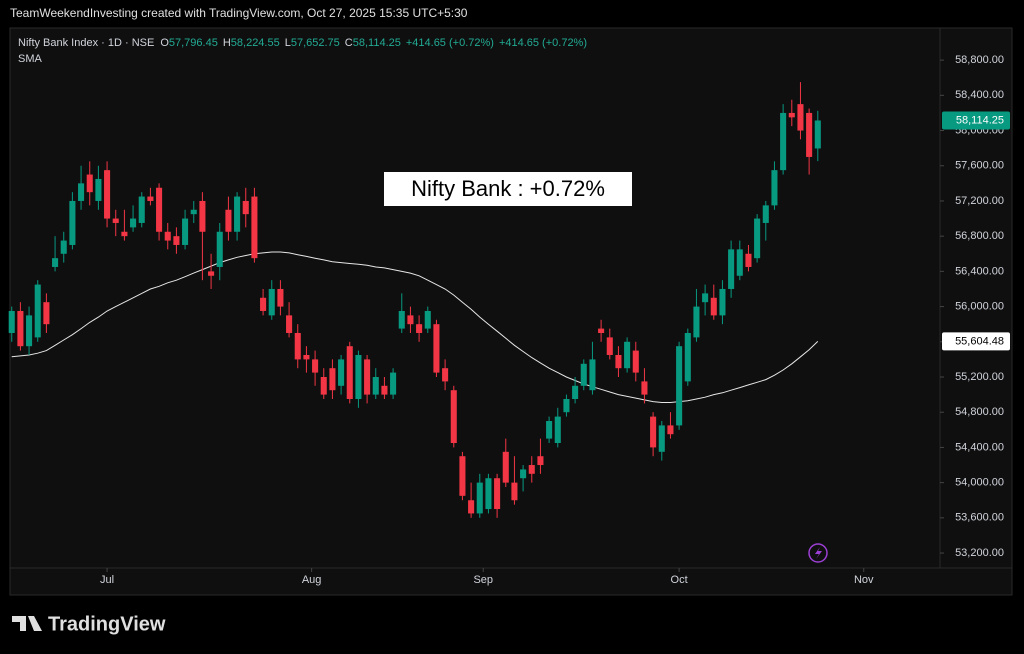 The width and height of the screenshot is (1024, 654). I want to click on y-tick-label: 56,800.00, so click(979, 236).